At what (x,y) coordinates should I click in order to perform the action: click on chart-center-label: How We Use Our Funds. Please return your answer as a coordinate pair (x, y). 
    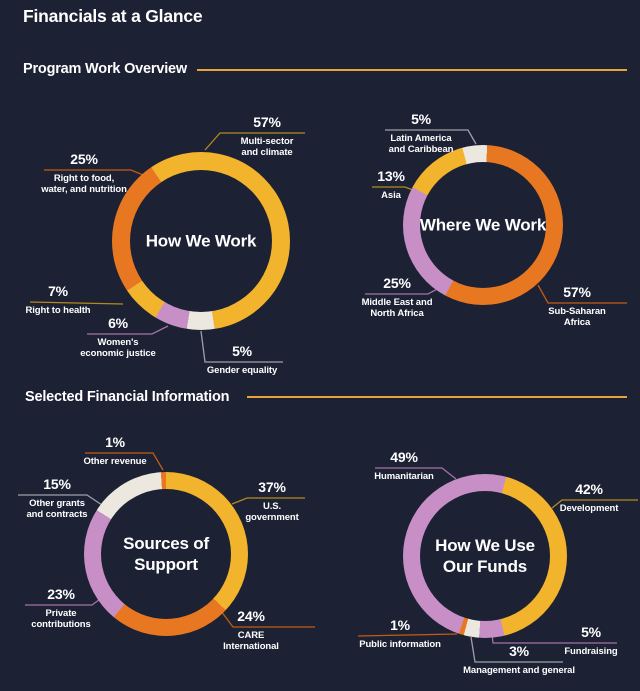
    Looking at the image, I should click on (485, 556).